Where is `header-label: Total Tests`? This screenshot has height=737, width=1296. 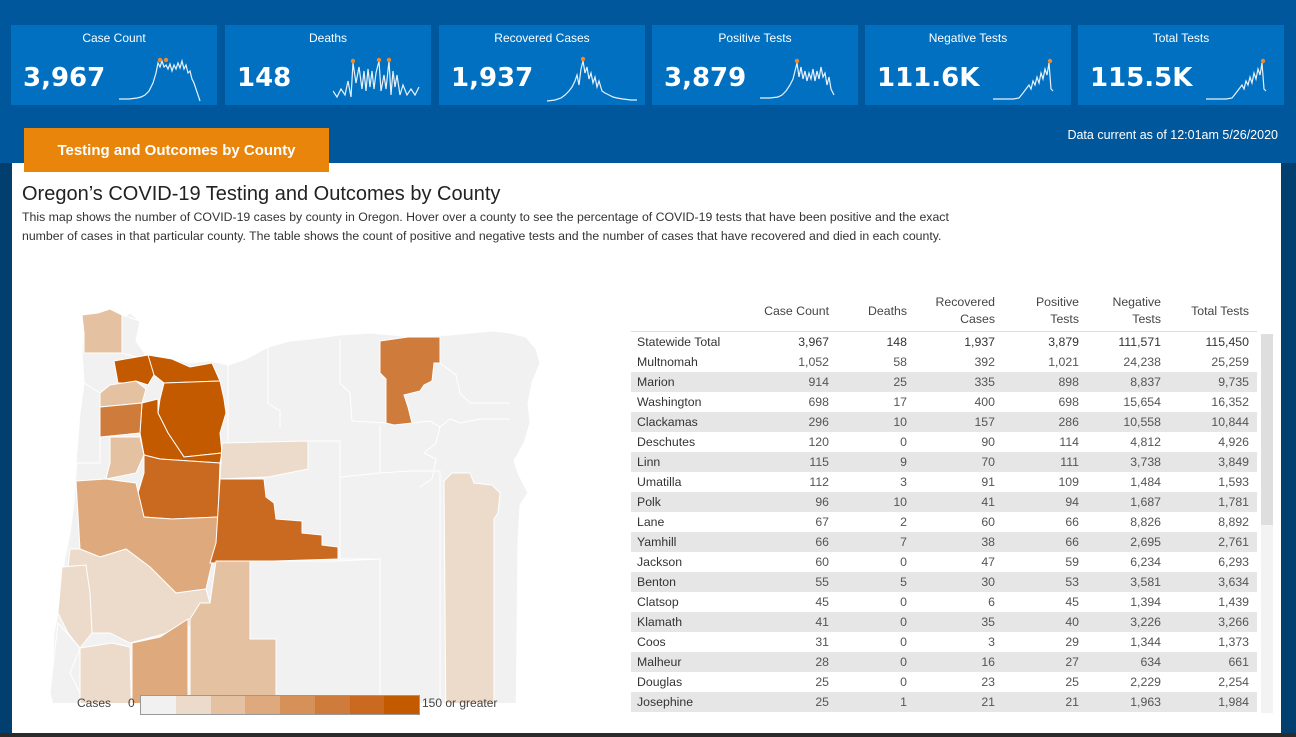 header-label: Total Tests is located at coordinates (1220, 310).